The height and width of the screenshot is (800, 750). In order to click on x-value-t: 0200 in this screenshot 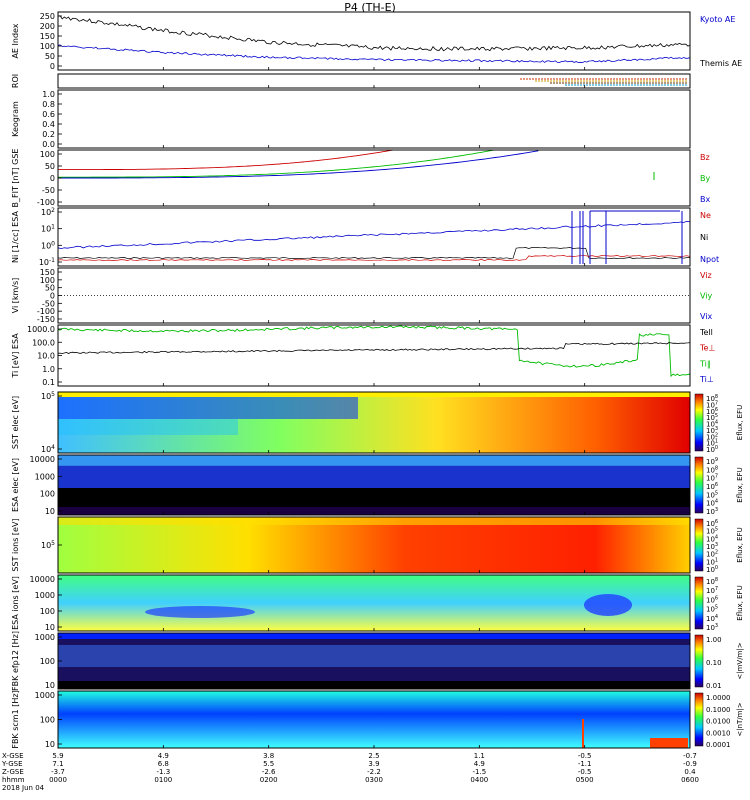, I will do `click(269, 780)`.